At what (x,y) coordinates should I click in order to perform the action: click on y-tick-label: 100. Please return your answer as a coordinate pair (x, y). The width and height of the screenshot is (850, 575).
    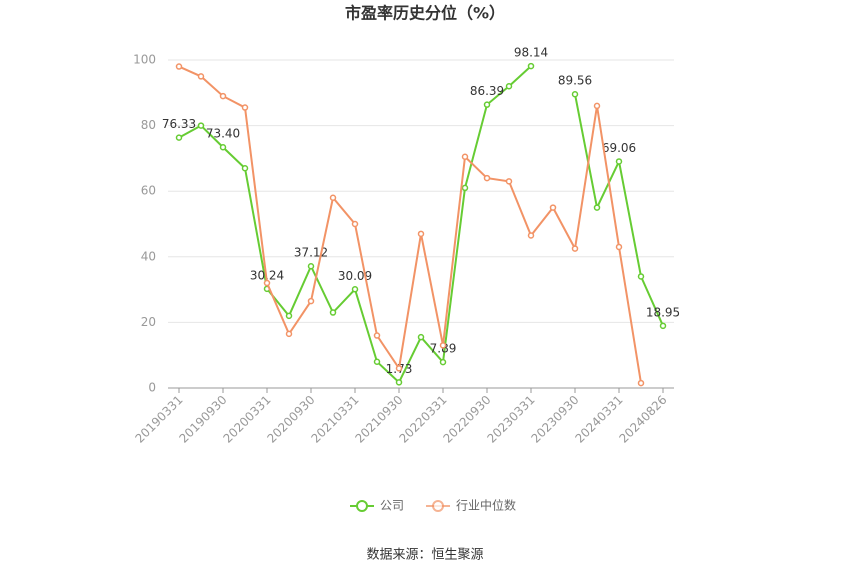
    Looking at the image, I should click on (144, 60).